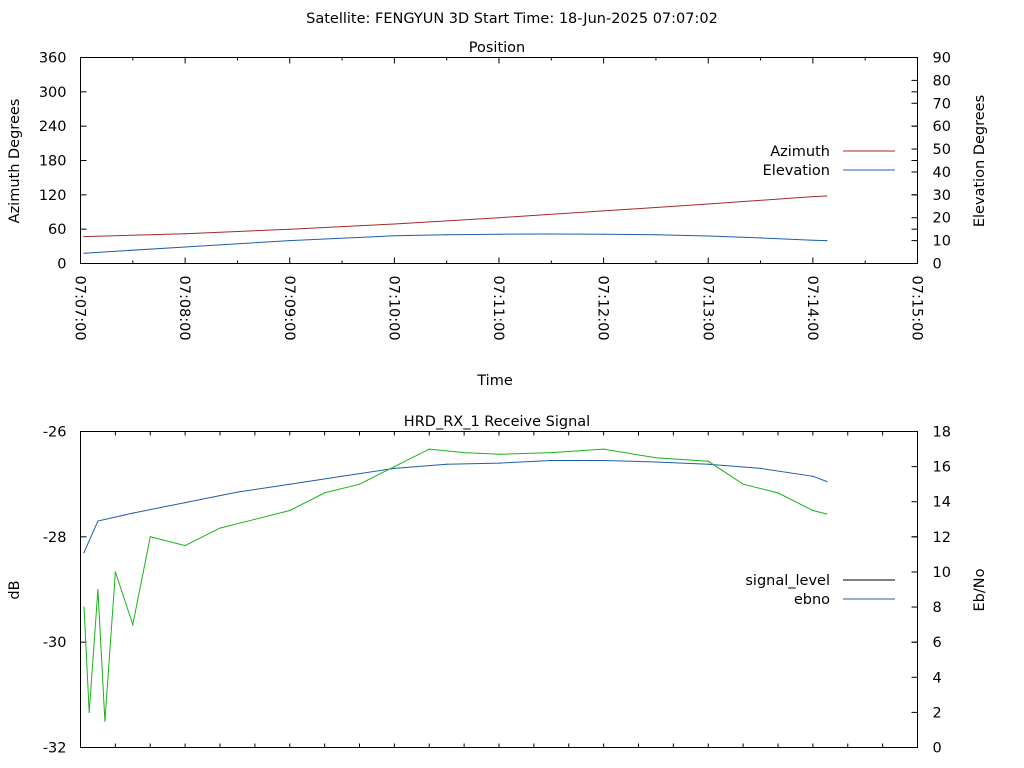 This screenshot has height=768, width=1024. What do you see at coordinates (15, 589) in the screenshot?
I see `signal-y-axis-label: dB` at bounding box center [15, 589].